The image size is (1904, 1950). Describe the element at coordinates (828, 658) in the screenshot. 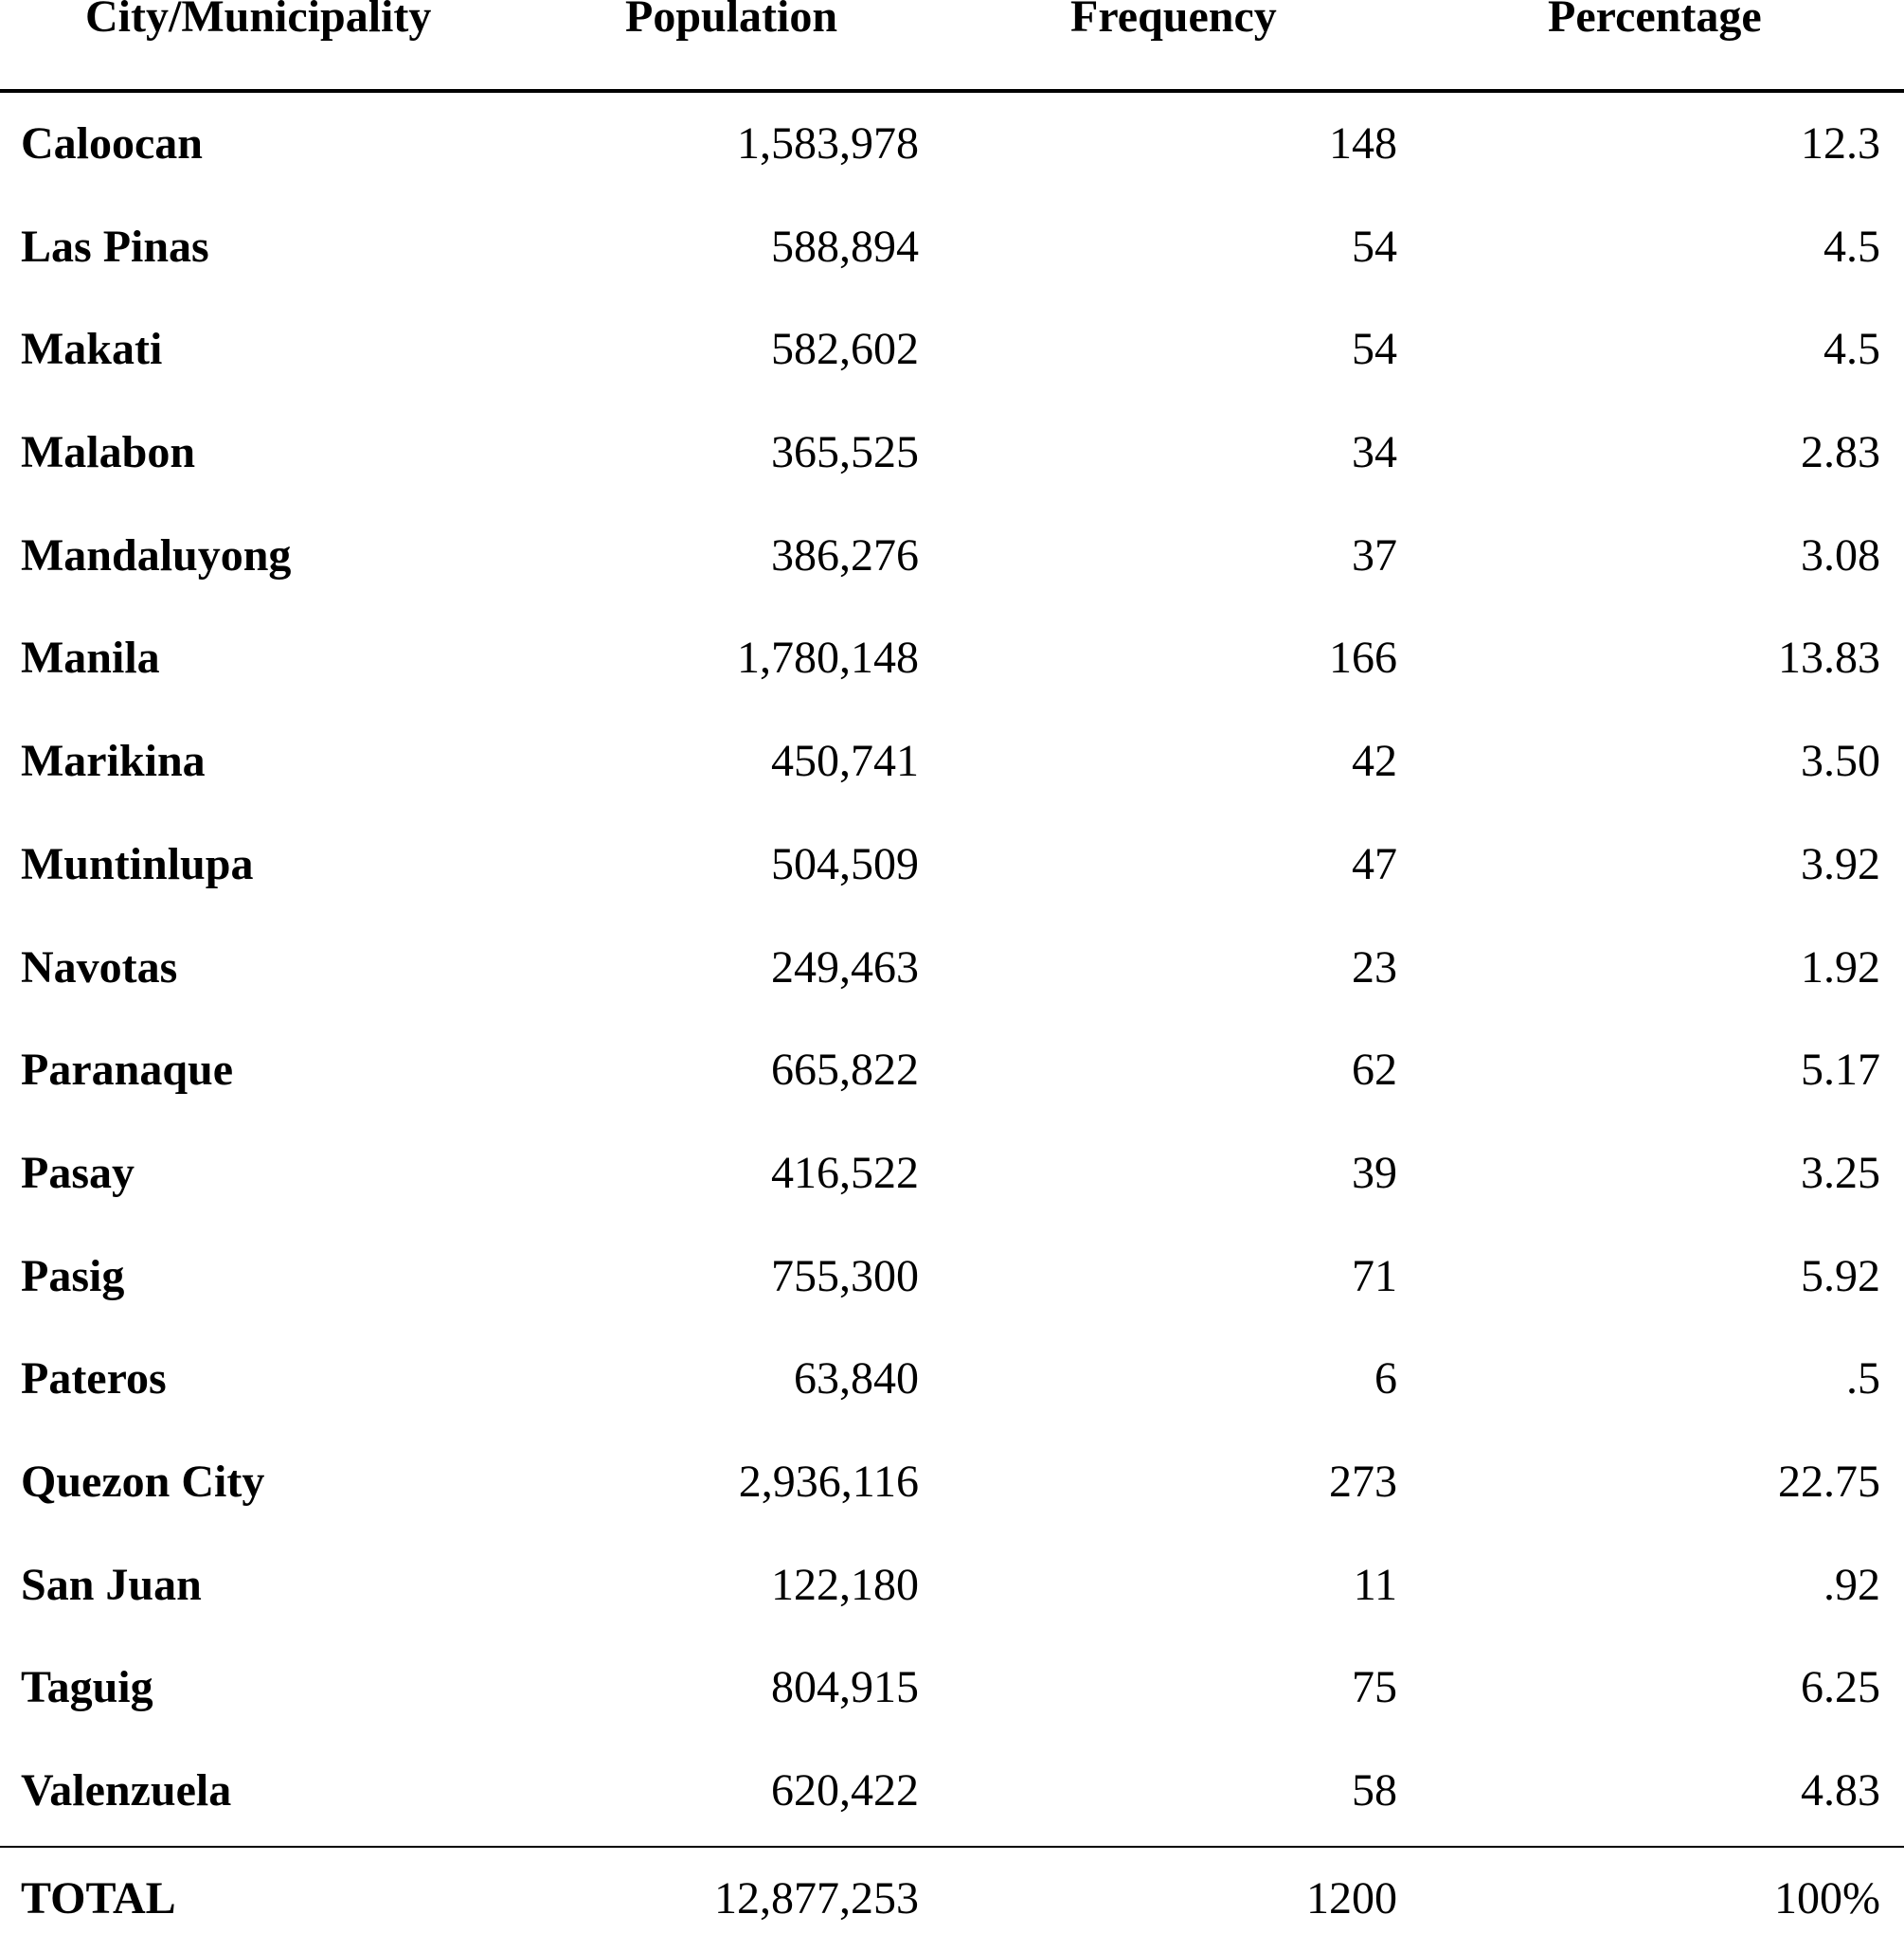

I see `population-cell: 1,780,148` at that location.